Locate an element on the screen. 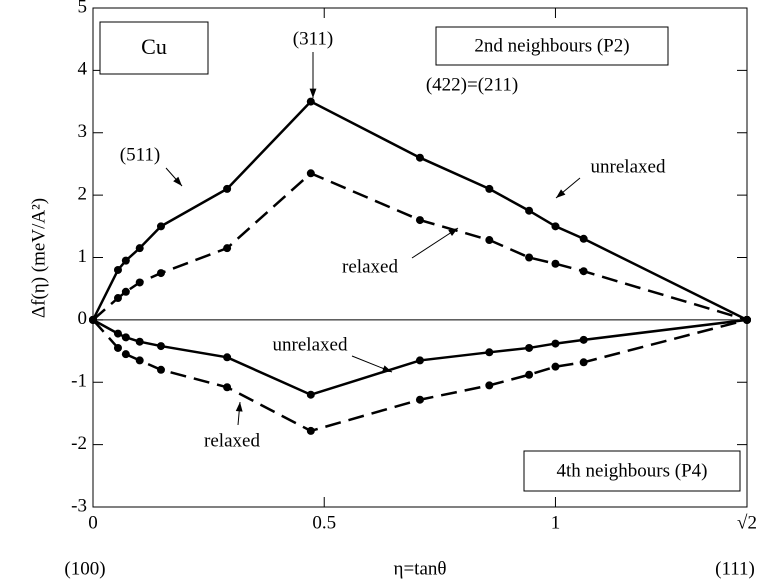 This screenshot has height=584, width=764. x-end-label: (111) is located at coordinates (735, 568).